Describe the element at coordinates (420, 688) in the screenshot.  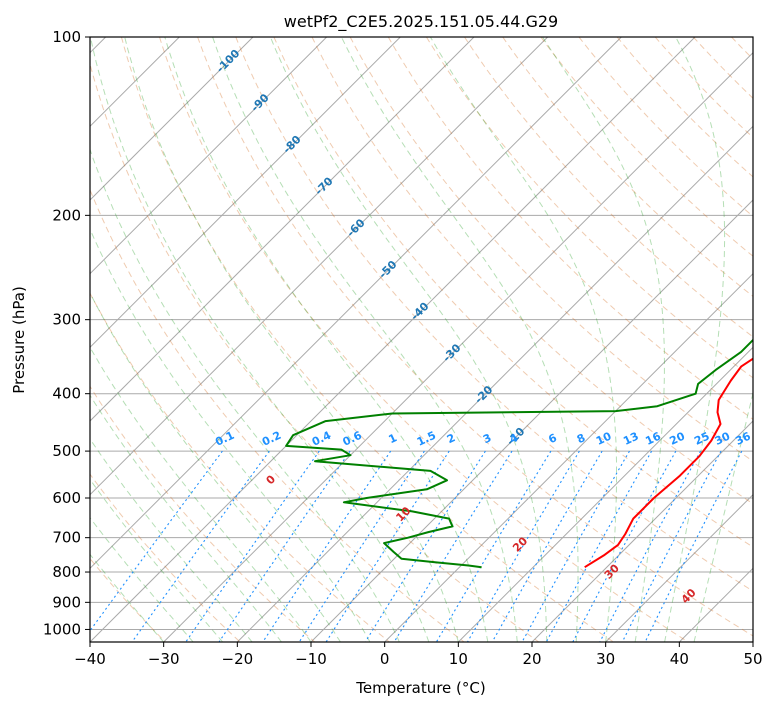
I see `x-axis-label: Temperature (°C)` at that location.